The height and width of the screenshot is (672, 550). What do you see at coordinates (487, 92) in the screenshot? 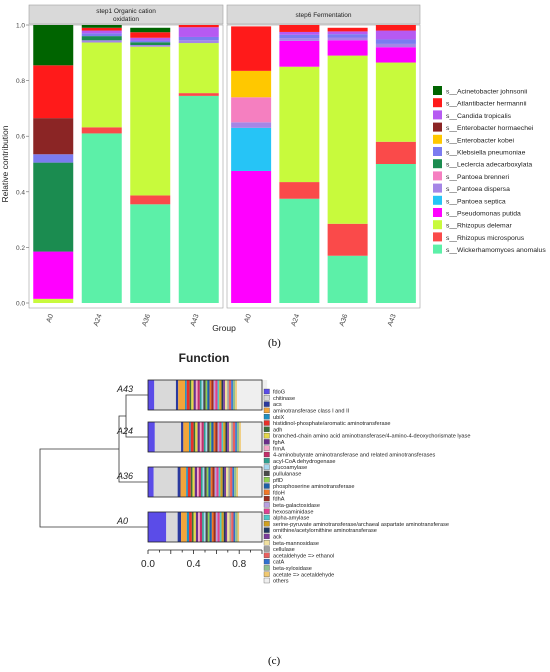
I see `legend-label: s__Acinetobacter johnsonii` at bounding box center [487, 92].